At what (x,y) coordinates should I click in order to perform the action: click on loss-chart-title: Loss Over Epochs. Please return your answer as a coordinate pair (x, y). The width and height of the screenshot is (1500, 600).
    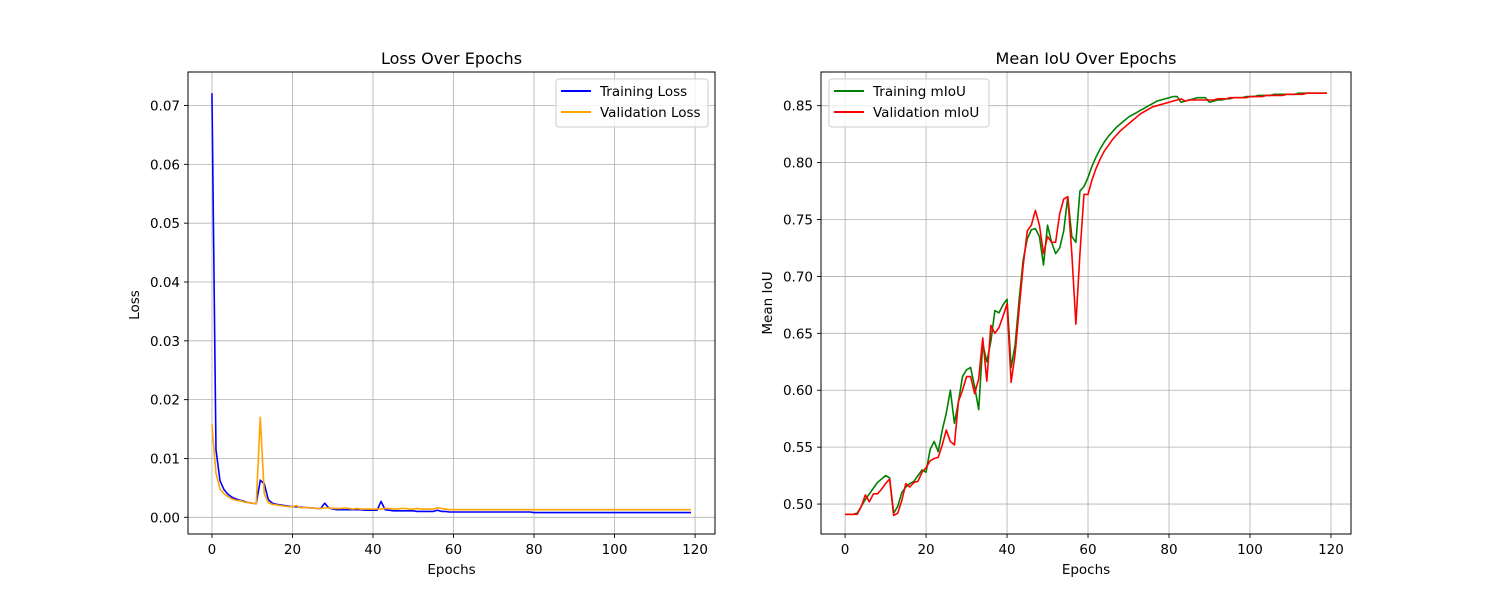
    Looking at the image, I should click on (451, 58).